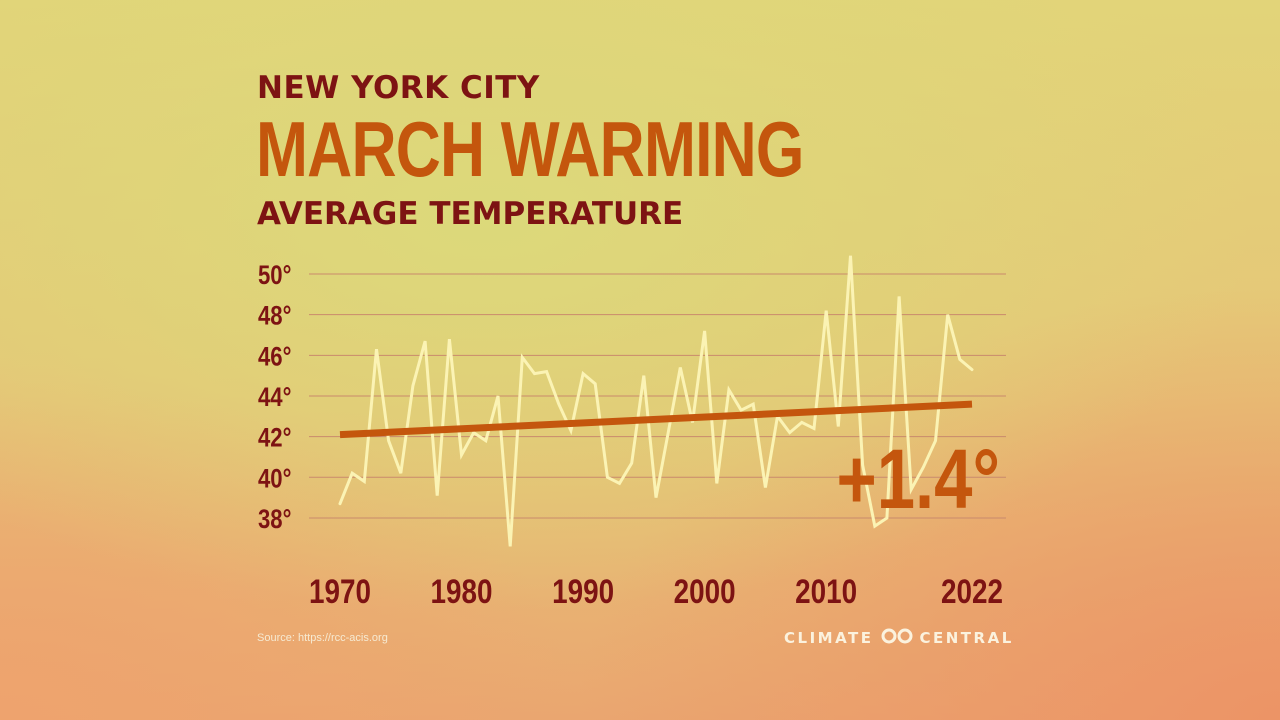 The height and width of the screenshot is (720, 1280). What do you see at coordinates (274, 520) in the screenshot?
I see `y-tick-label: 38°` at bounding box center [274, 520].